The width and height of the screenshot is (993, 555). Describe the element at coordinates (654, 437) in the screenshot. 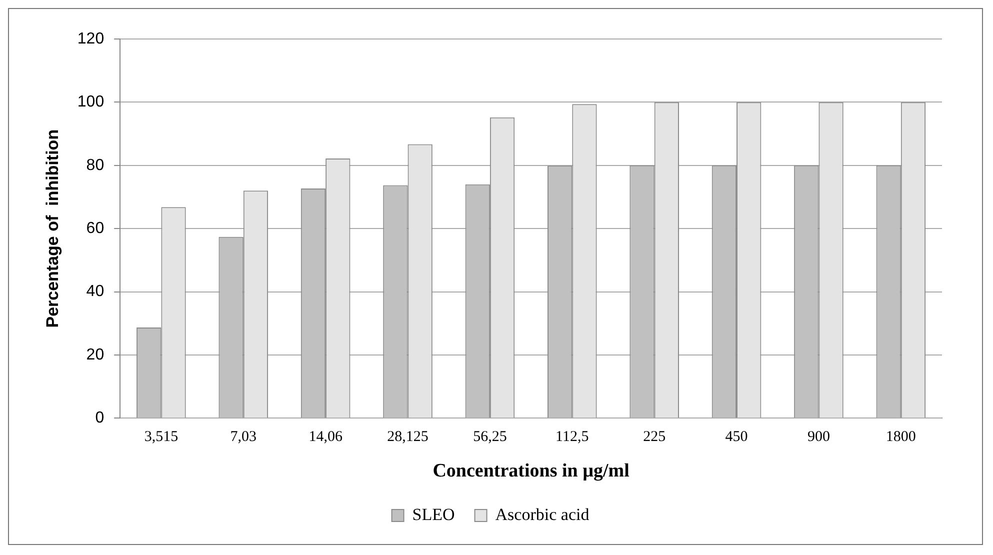

I see `x-tick-label: 225` at that location.